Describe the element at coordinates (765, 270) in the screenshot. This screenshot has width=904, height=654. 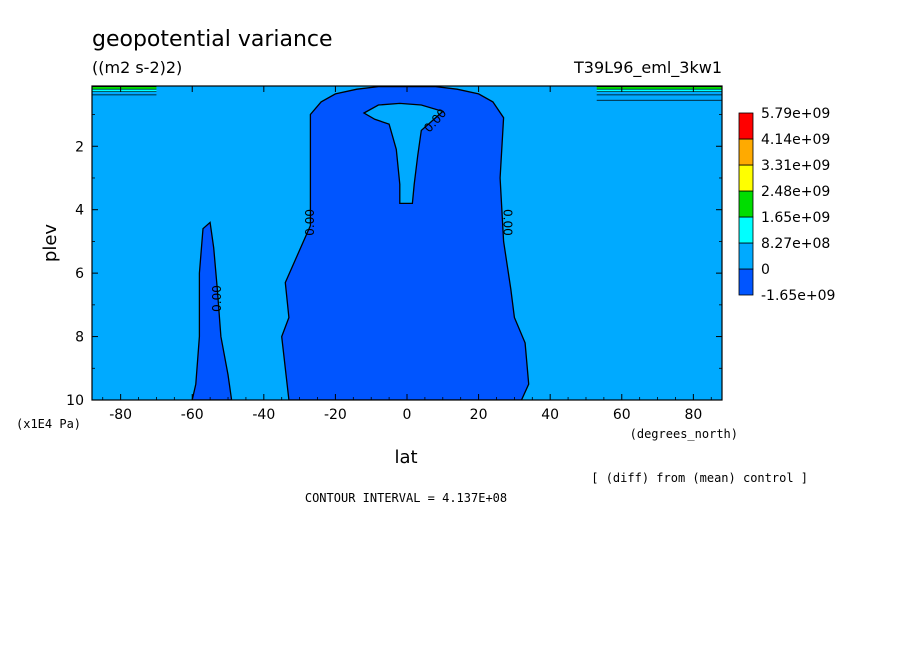
I see `legend-label: 0` at that location.